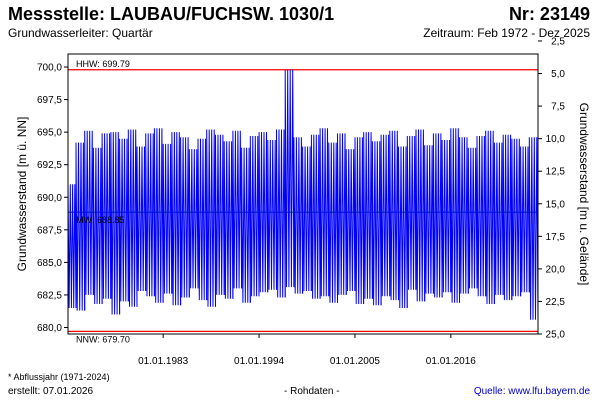  What do you see at coordinates (49, 68) in the screenshot?
I see `y-tick-left-label: 700,0` at bounding box center [49, 68].